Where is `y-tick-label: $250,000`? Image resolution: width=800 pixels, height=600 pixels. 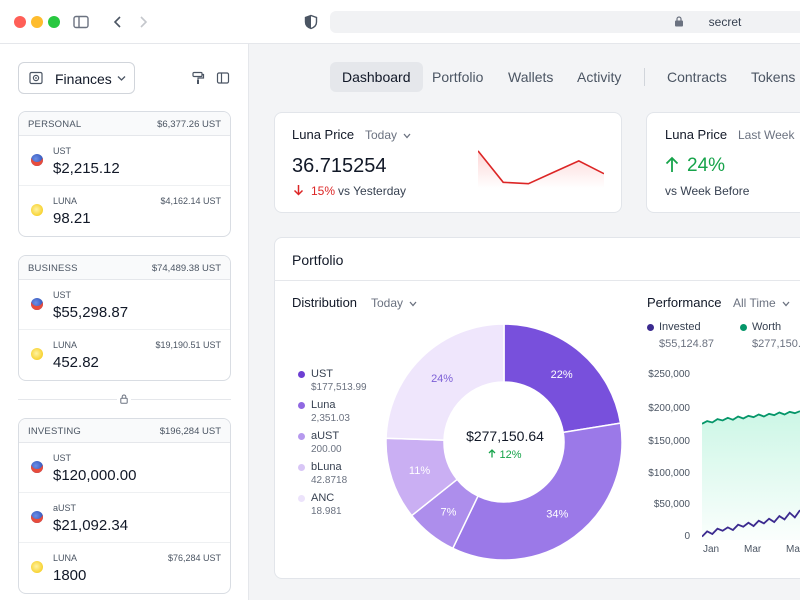 y-tick-label: $250,000 is located at coordinates (669, 374).